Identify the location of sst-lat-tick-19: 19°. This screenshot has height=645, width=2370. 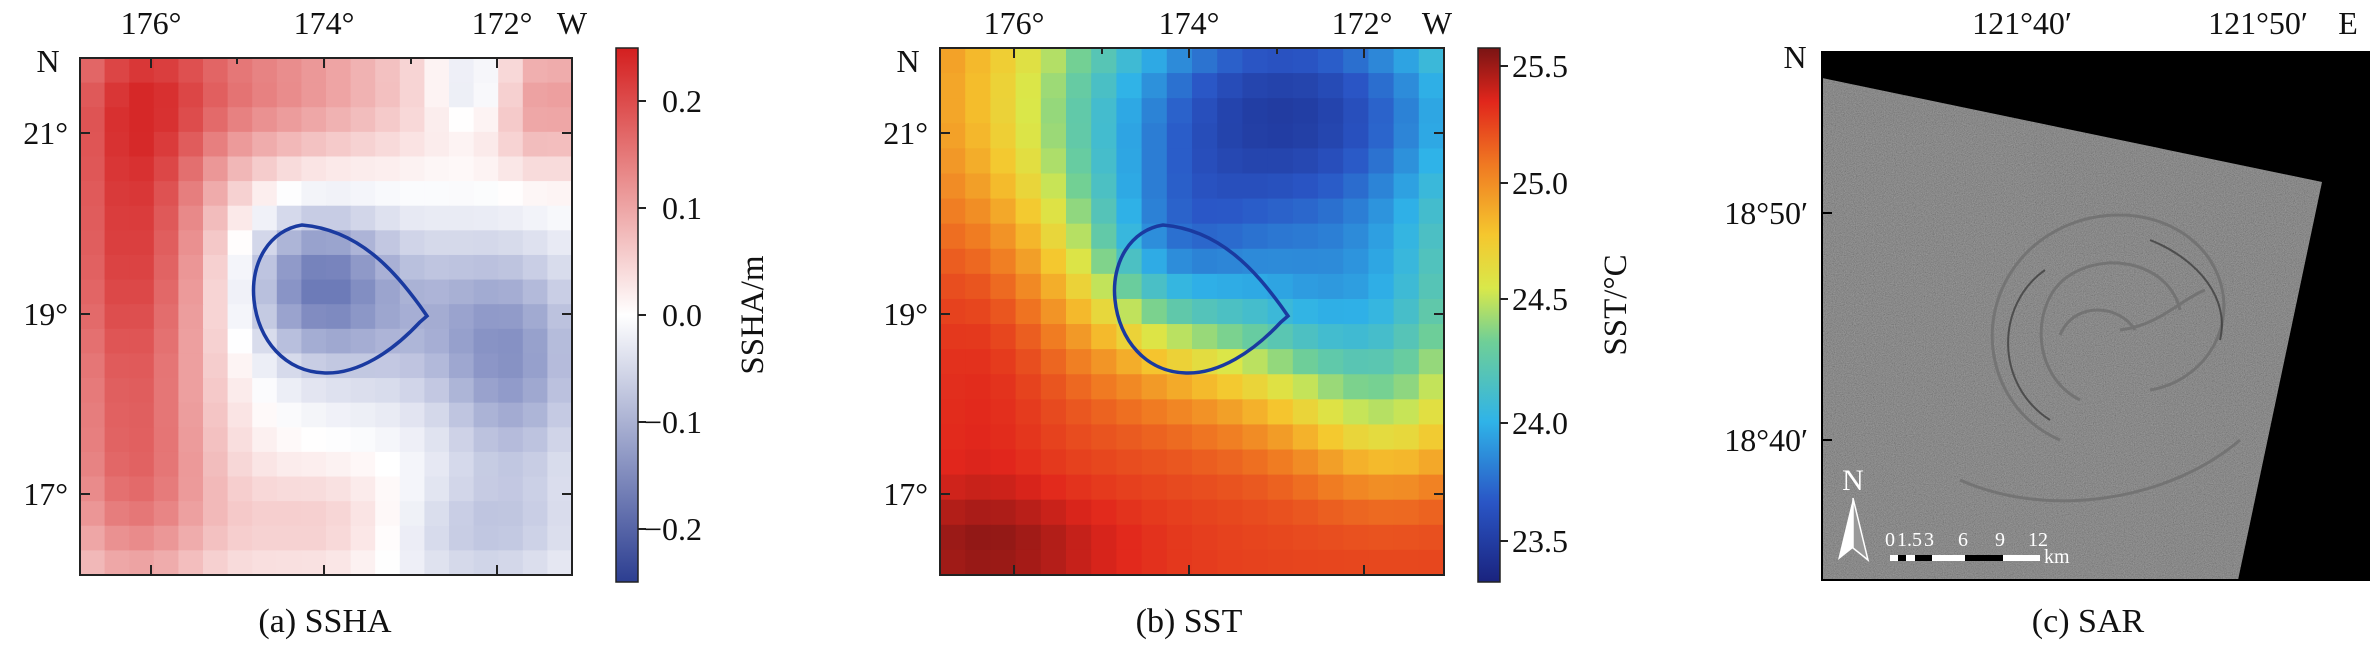
(905, 314).